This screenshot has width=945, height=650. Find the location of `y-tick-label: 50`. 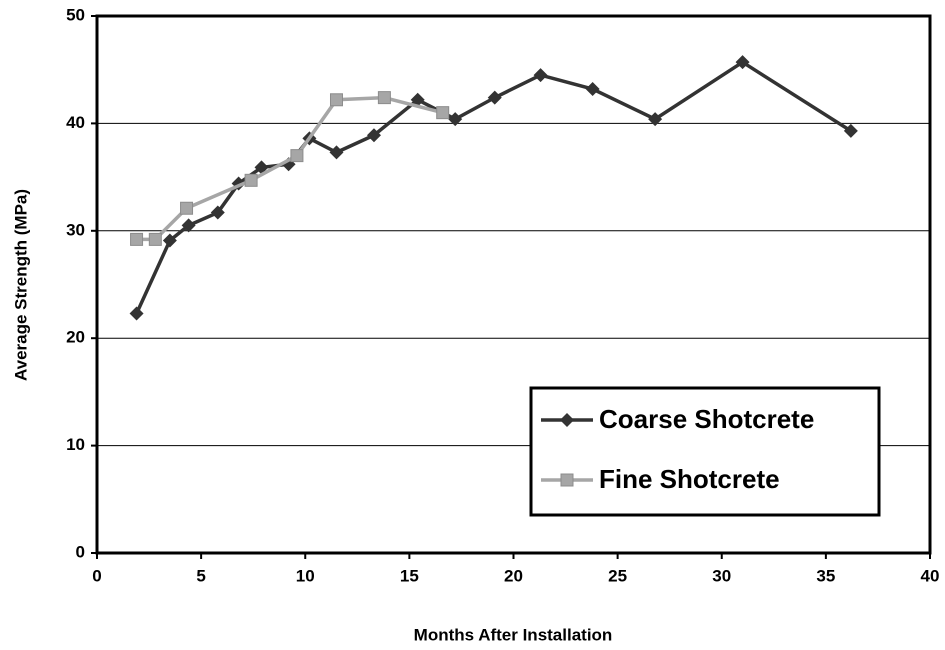

y-tick-label: 50 is located at coordinates (75, 14).